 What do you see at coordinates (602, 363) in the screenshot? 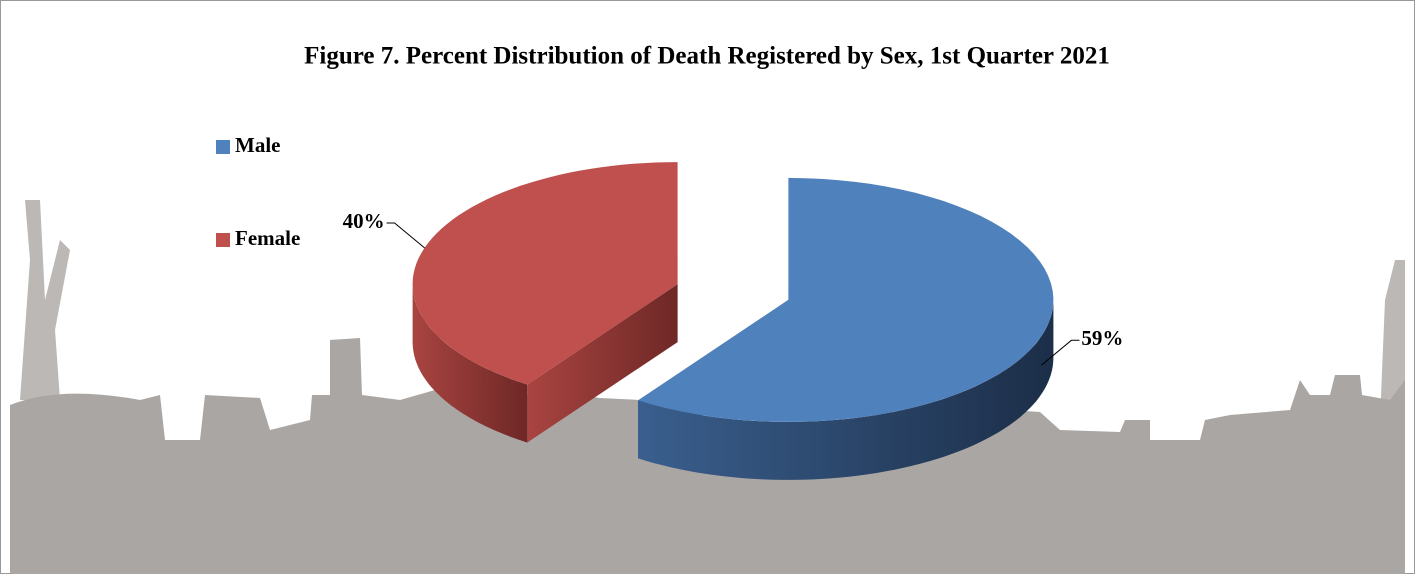
I see `slice-side` at bounding box center [602, 363].